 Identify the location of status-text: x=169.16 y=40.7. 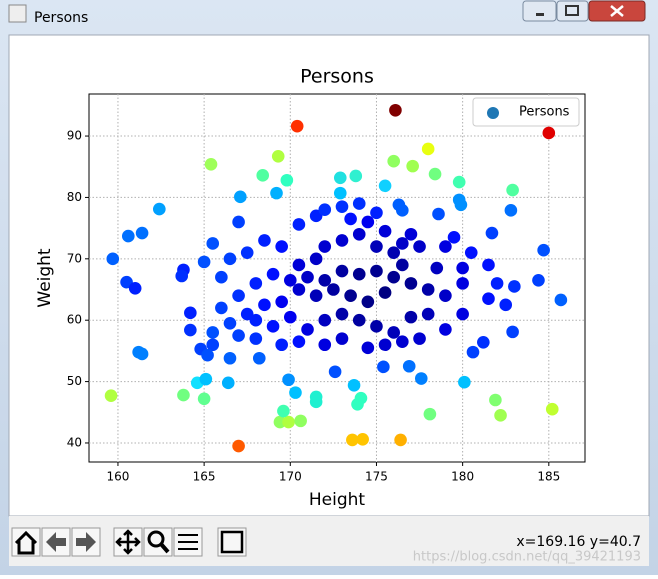
(578, 542).